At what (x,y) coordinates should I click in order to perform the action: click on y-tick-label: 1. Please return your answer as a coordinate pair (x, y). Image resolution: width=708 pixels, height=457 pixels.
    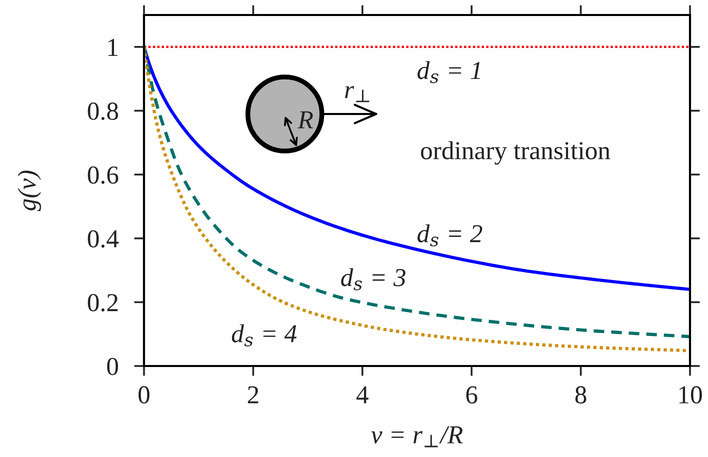
    Looking at the image, I should click on (113, 47).